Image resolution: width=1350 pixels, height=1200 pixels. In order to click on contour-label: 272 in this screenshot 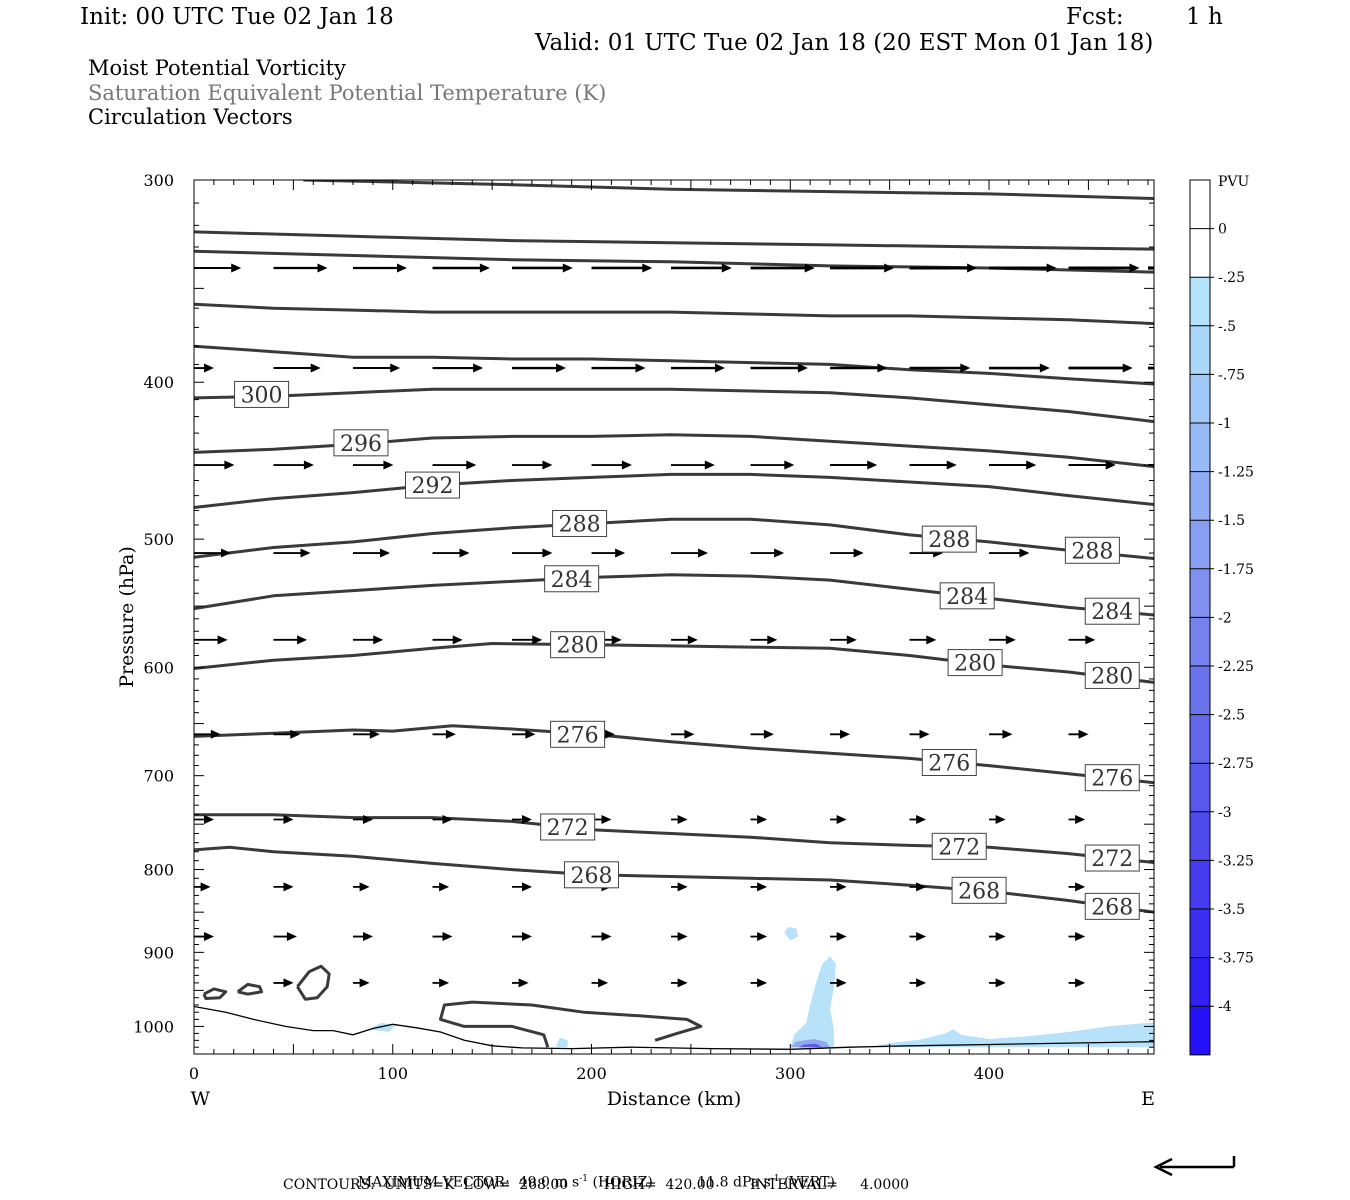, I will do `click(1112, 859)`.